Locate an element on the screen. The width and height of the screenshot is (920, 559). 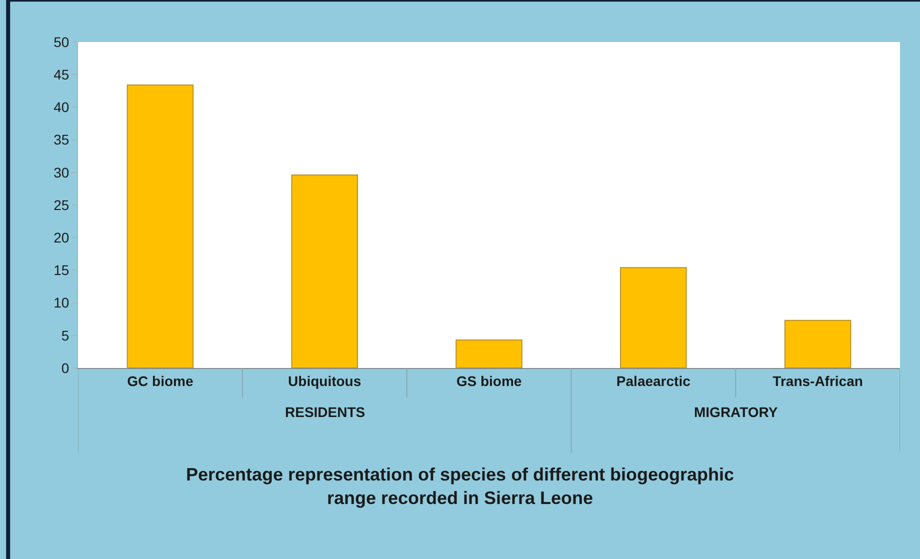
y-tick-label: 20 is located at coordinates (62, 238).